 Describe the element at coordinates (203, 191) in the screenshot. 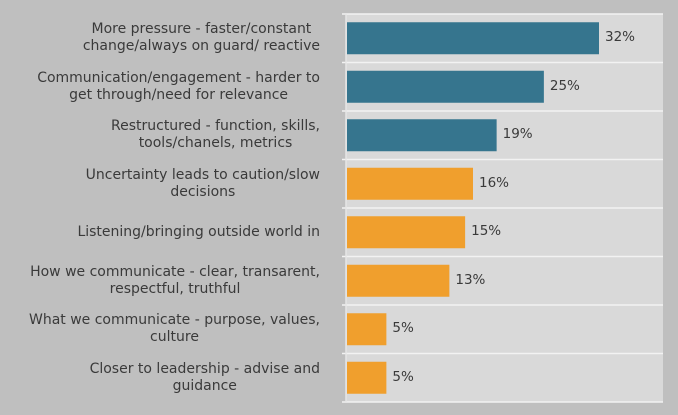

I see `category-label-line: decisions` at that location.